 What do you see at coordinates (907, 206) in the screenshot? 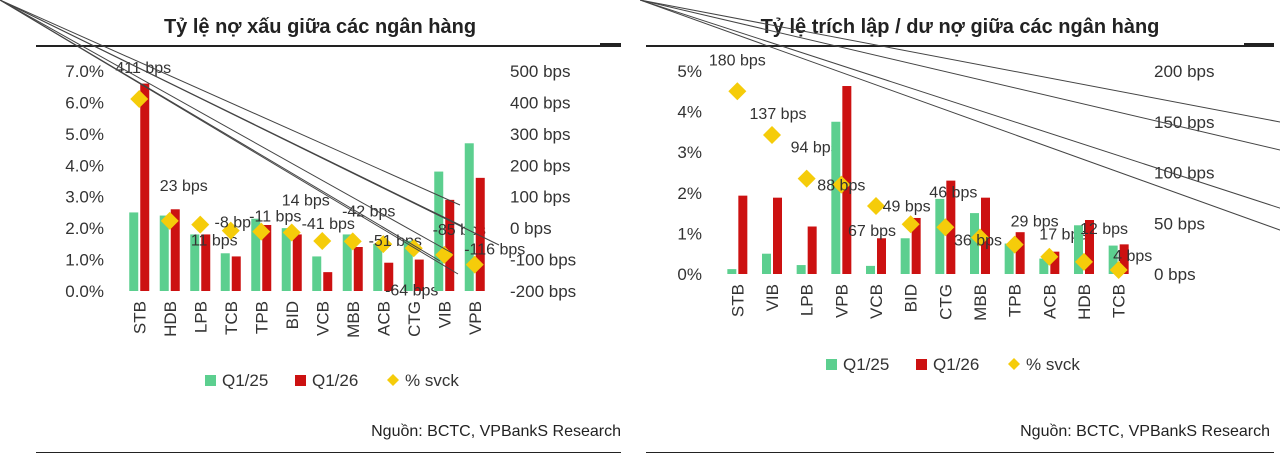
I see `data-label: 49 bps` at bounding box center [907, 206].